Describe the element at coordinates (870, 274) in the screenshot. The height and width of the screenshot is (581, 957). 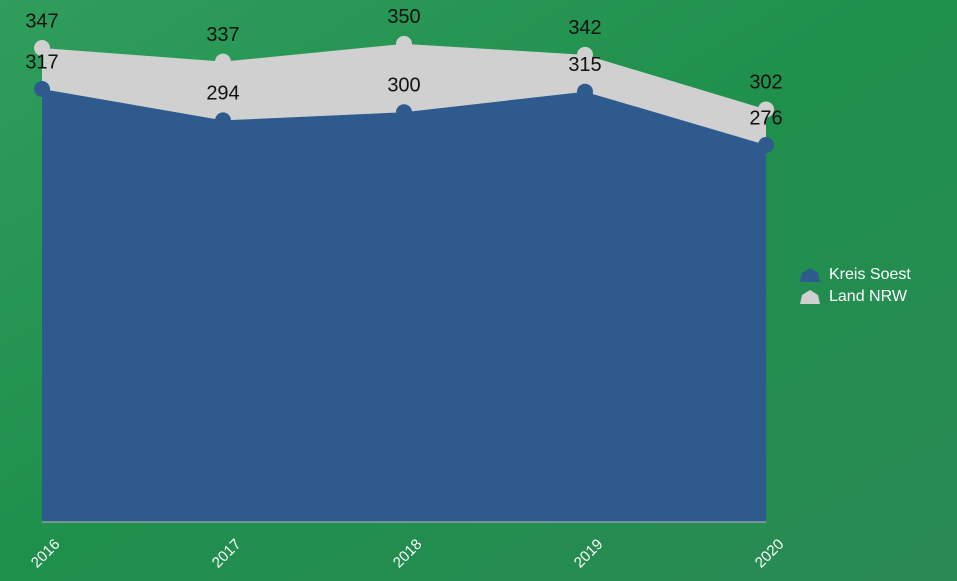
I see `legend-label: Kreis Soest` at that location.